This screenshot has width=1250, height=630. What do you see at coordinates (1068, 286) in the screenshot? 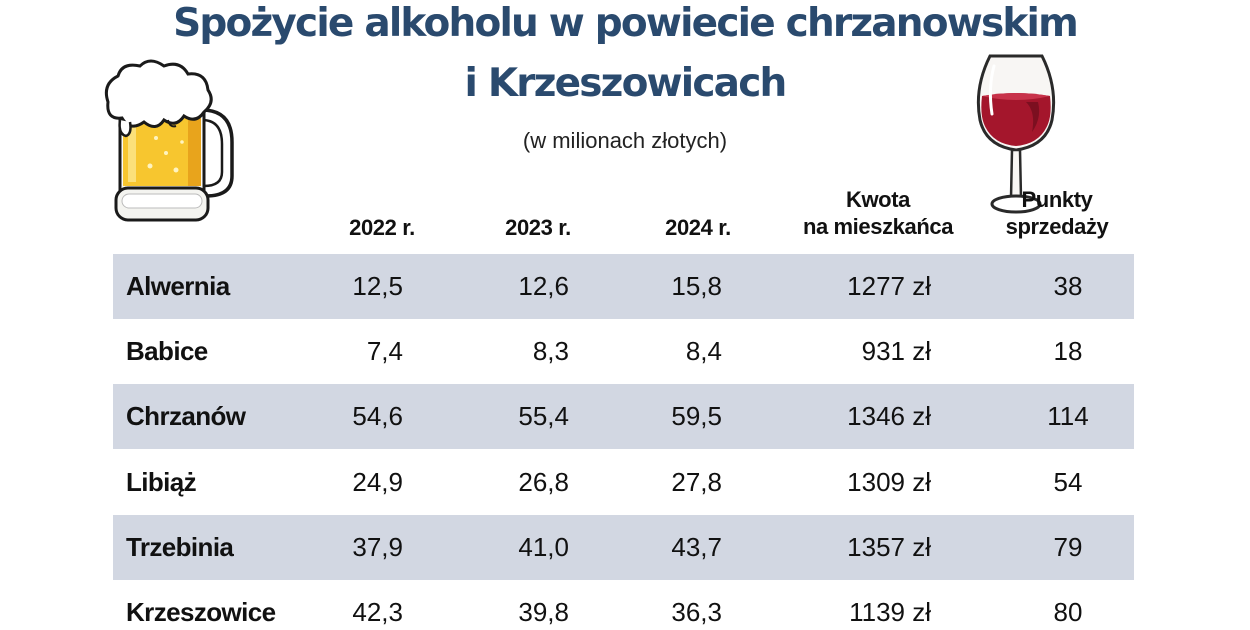
I see `value-punkty: 38` at bounding box center [1068, 286].